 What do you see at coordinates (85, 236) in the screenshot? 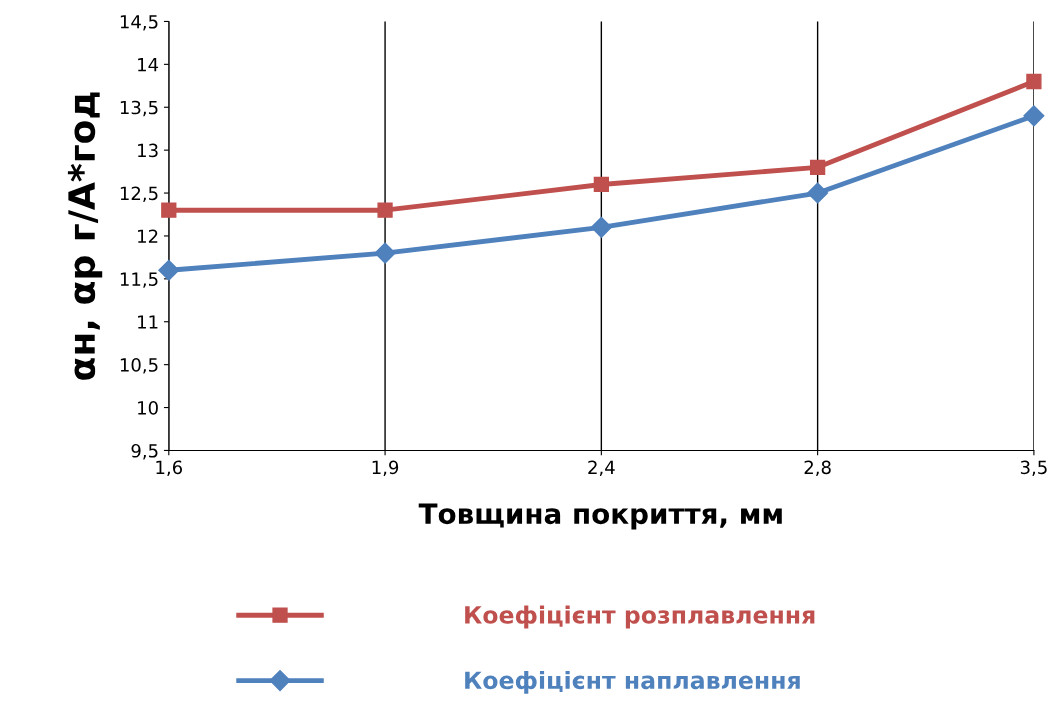
I see `y-axis-title: αн, αр г/А*год` at bounding box center [85, 236].